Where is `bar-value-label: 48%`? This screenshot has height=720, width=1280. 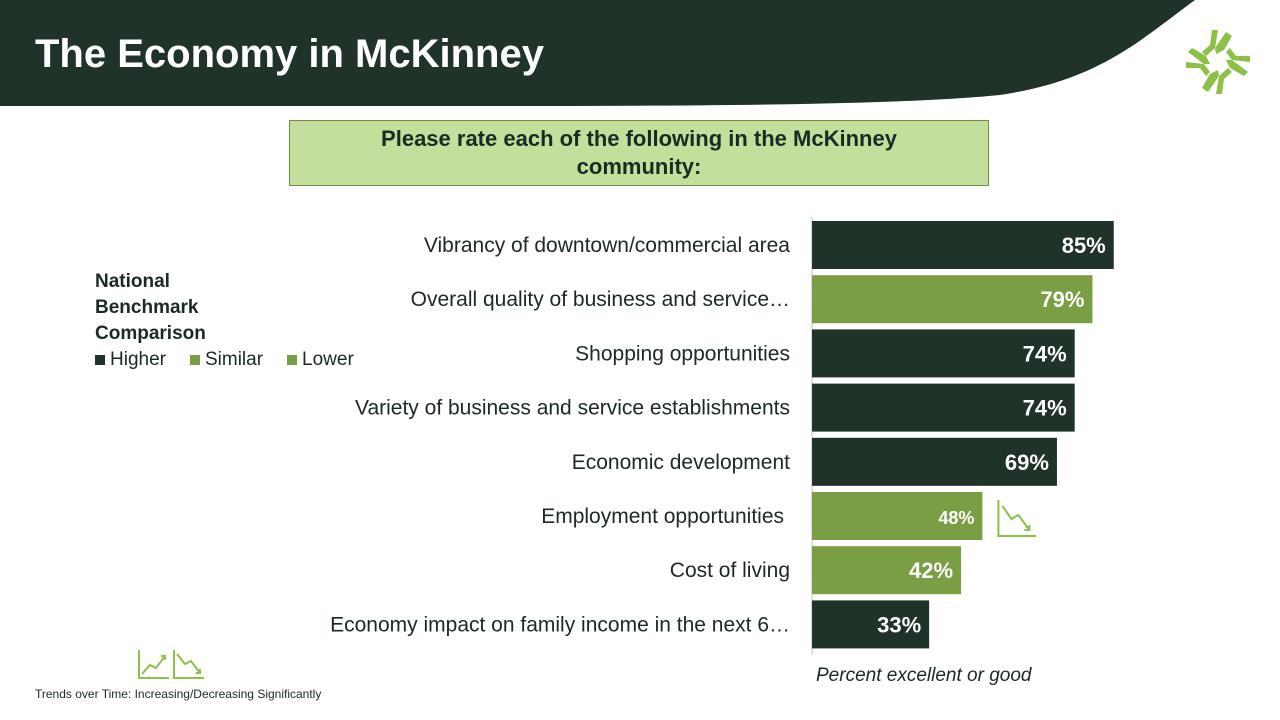 bar-value-label: 48% is located at coordinates (956, 518).